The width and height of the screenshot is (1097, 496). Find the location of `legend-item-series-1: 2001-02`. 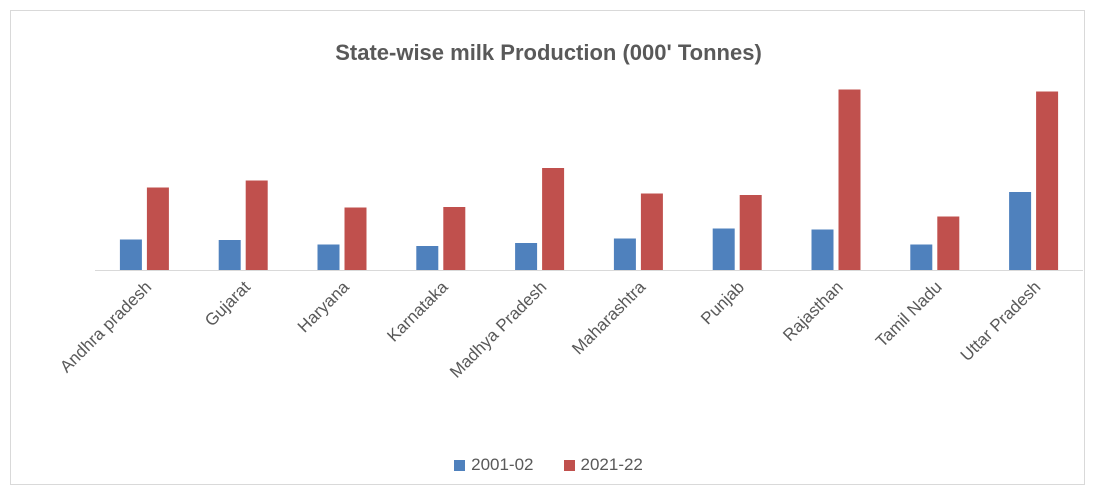

legend-item-series-1: 2001-02 is located at coordinates (494, 465).